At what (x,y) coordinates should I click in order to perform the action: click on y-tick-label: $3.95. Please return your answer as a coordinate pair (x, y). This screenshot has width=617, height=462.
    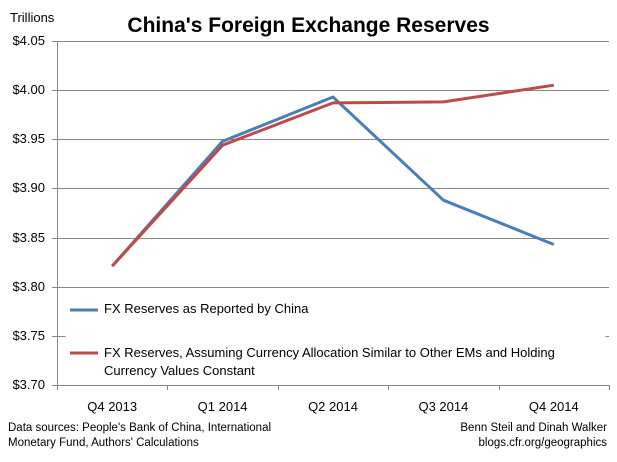
    Looking at the image, I should click on (28, 139).